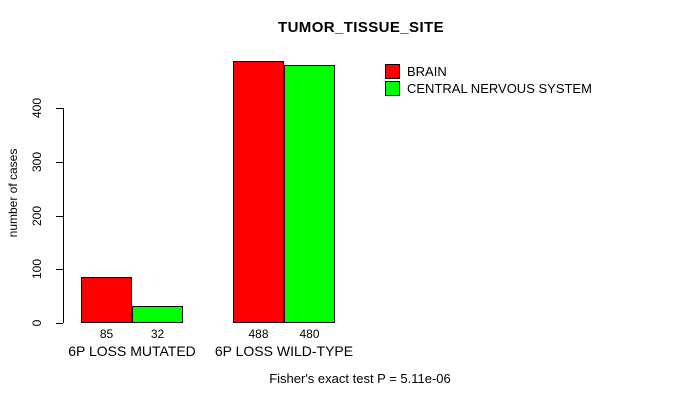 The image size is (690, 400). I want to click on chart-title: TUMOR_TISSUE_SITE, so click(361, 27).